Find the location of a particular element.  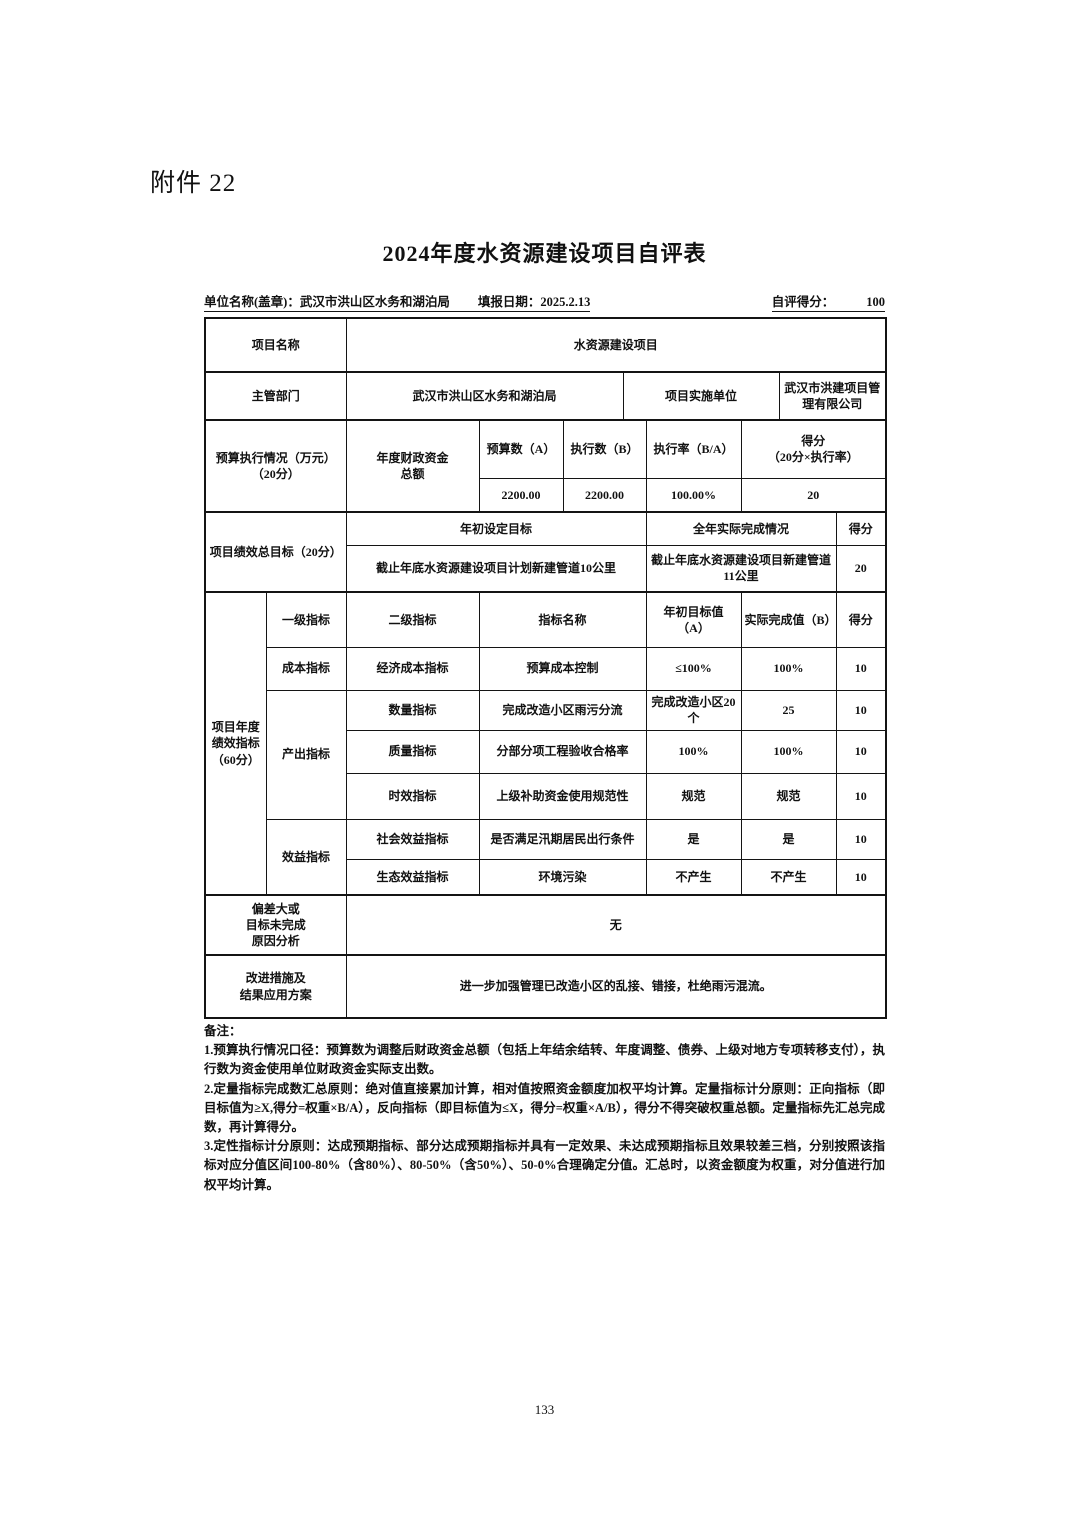

indicator-level2-cell: 社会效益指标 is located at coordinates (412, 839).